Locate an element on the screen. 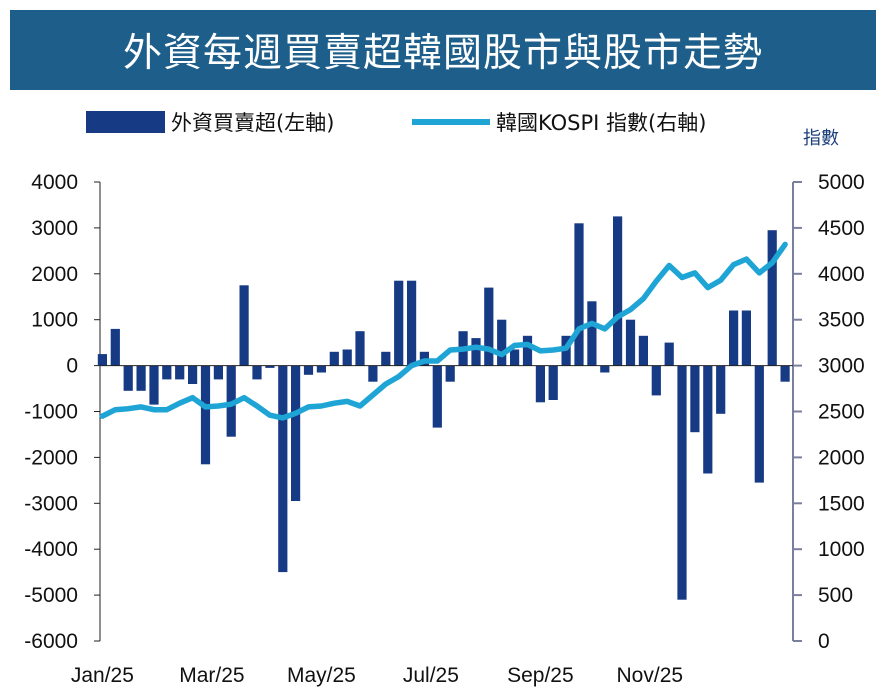  x-tick-label: Jul/25 is located at coordinates (431, 675).